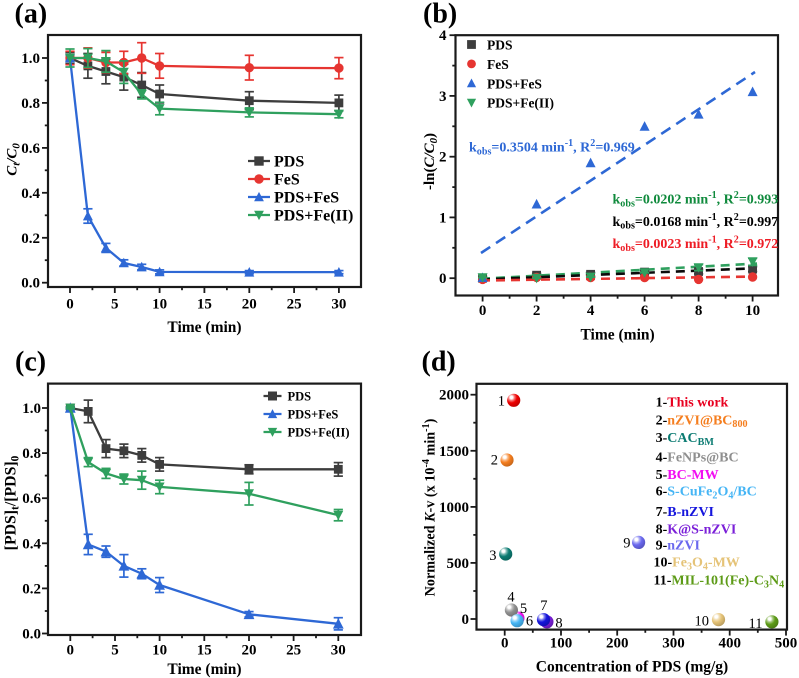  Describe the element at coordinates (697, 564) in the screenshot. I see `svg-text: 10-Fe3O4-MW` at that location.